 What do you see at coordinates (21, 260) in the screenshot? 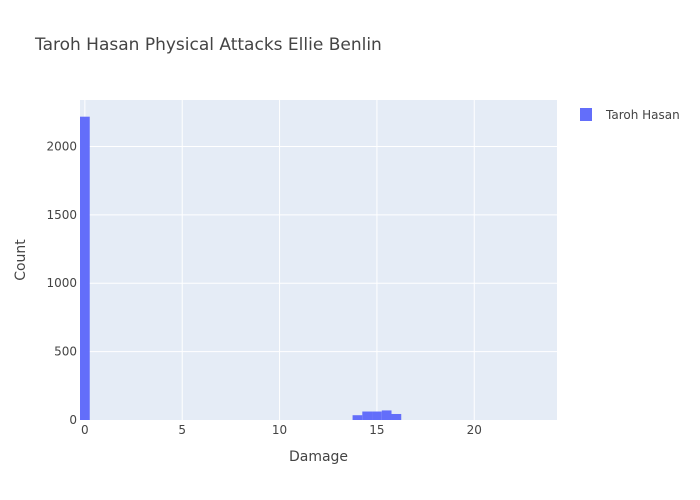
I see `y-axis-title: Count` at bounding box center [21, 260].